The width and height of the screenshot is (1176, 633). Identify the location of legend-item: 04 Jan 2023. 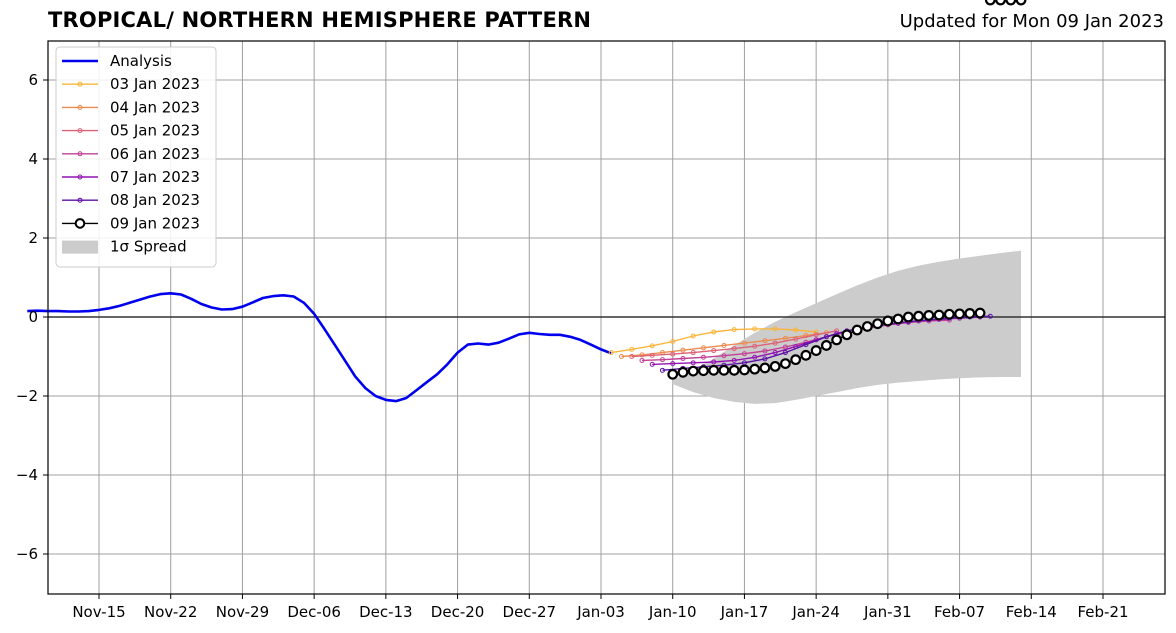
(131, 107).